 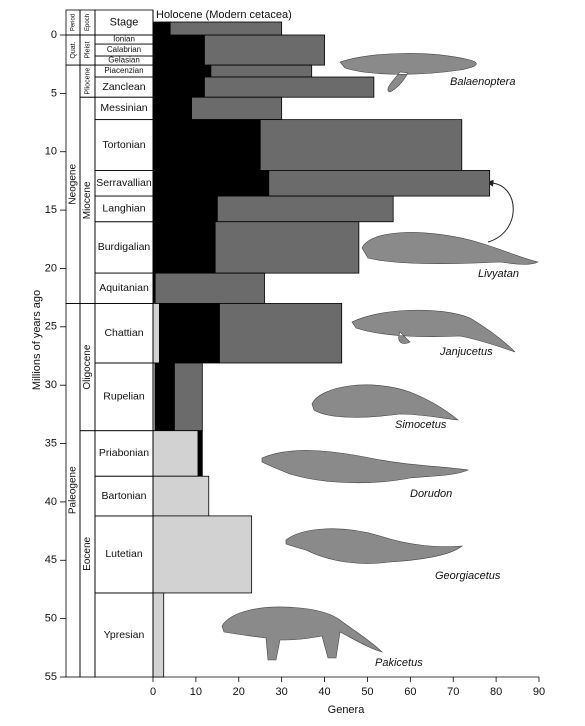 I want to click on stage-label: Zanclean, so click(x=123, y=87).